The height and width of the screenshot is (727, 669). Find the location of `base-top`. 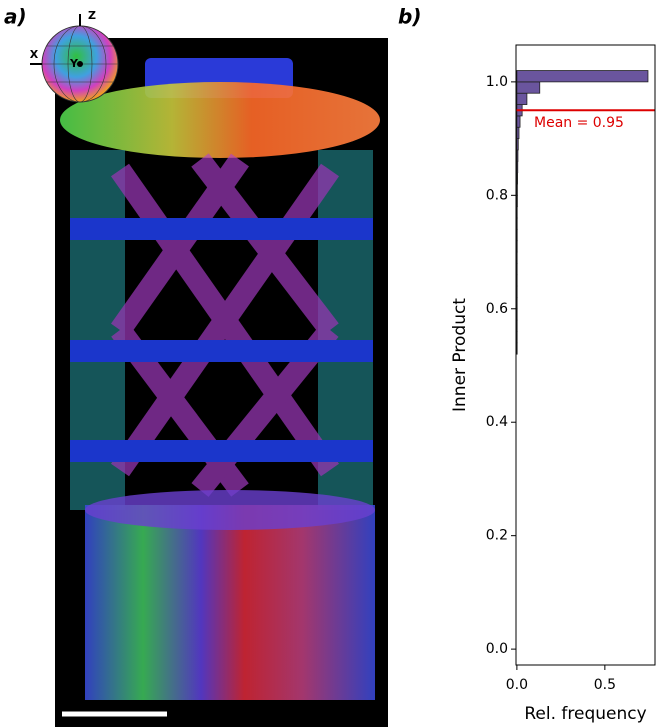

base-top is located at coordinates (230, 510).